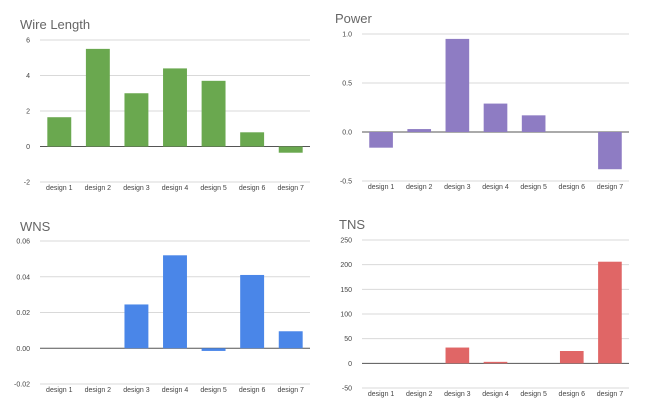 The image size is (650, 415). Describe the element at coordinates (28, 112) in the screenshot. I see `wire-length-y-tick-label: 2` at that location.